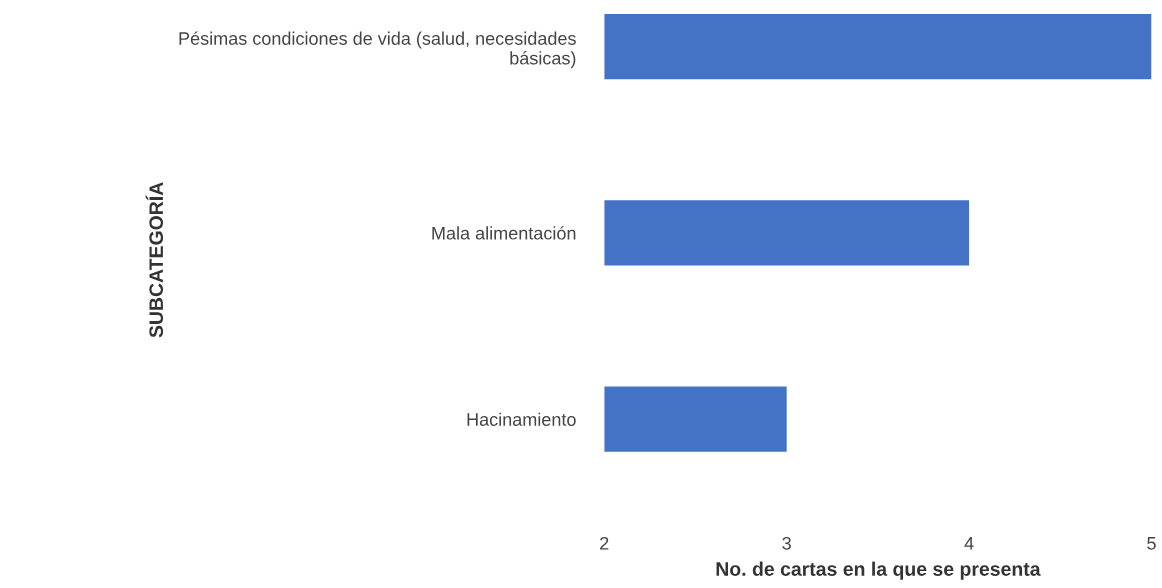 The height and width of the screenshot is (588, 1162). What do you see at coordinates (154, 260) in the screenshot?
I see `y-axis-title: SUBCATEGORÍA` at bounding box center [154, 260].